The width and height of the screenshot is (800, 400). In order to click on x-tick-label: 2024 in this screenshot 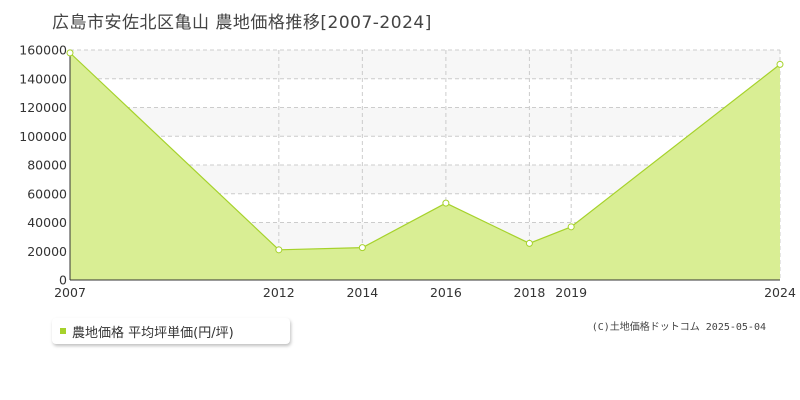, I will do `click(780, 292)`.